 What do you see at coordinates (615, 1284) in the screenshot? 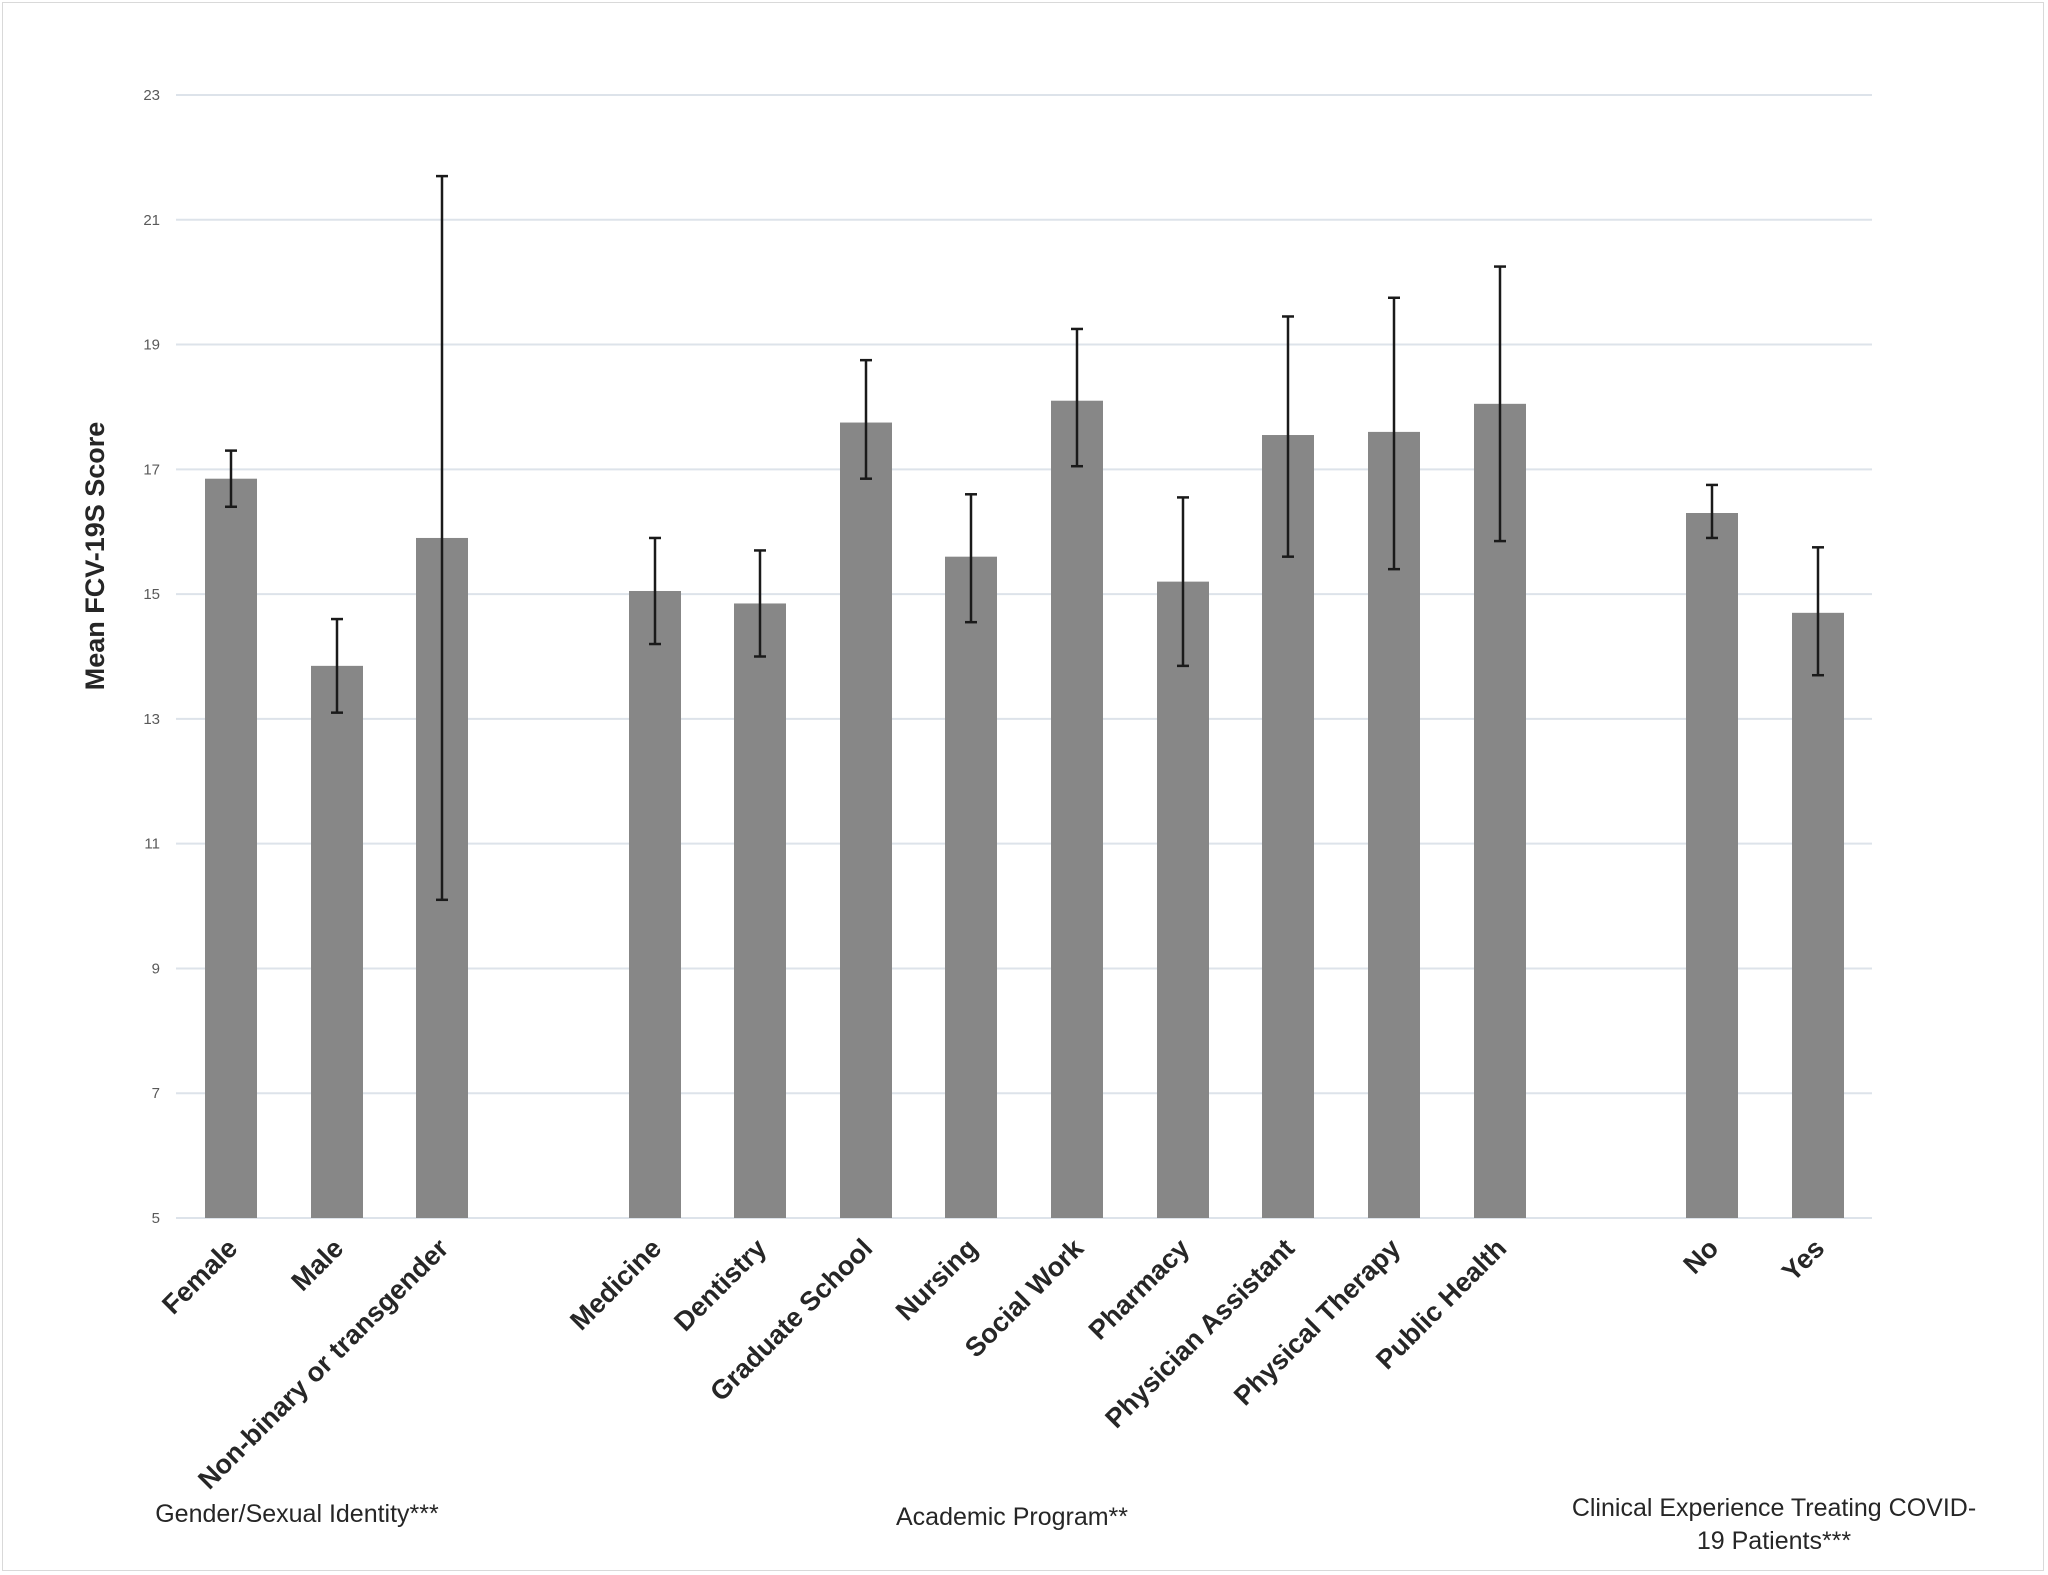
I see `x-category-label: Medicine` at bounding box center [615, 1284].